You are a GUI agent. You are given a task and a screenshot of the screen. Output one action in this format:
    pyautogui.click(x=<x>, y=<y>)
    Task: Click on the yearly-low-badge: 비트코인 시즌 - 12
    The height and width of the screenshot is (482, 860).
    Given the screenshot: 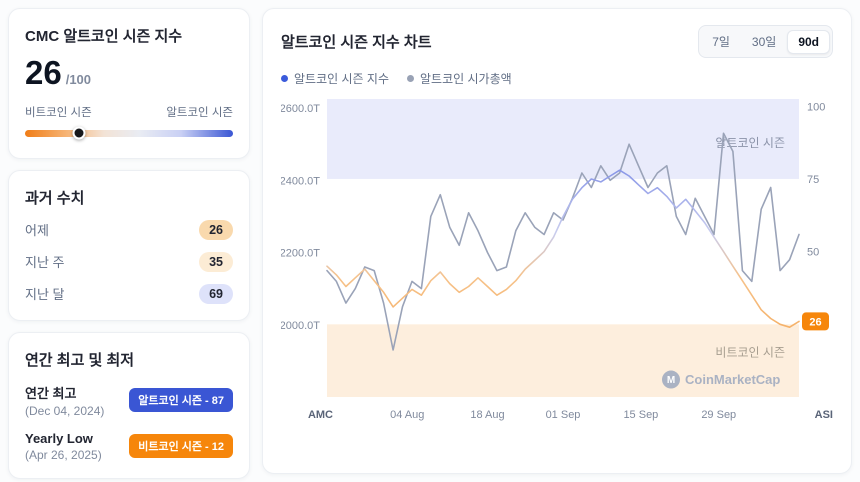 What is the action you would take?
    pyautogui.click(x=181, y=446)
    